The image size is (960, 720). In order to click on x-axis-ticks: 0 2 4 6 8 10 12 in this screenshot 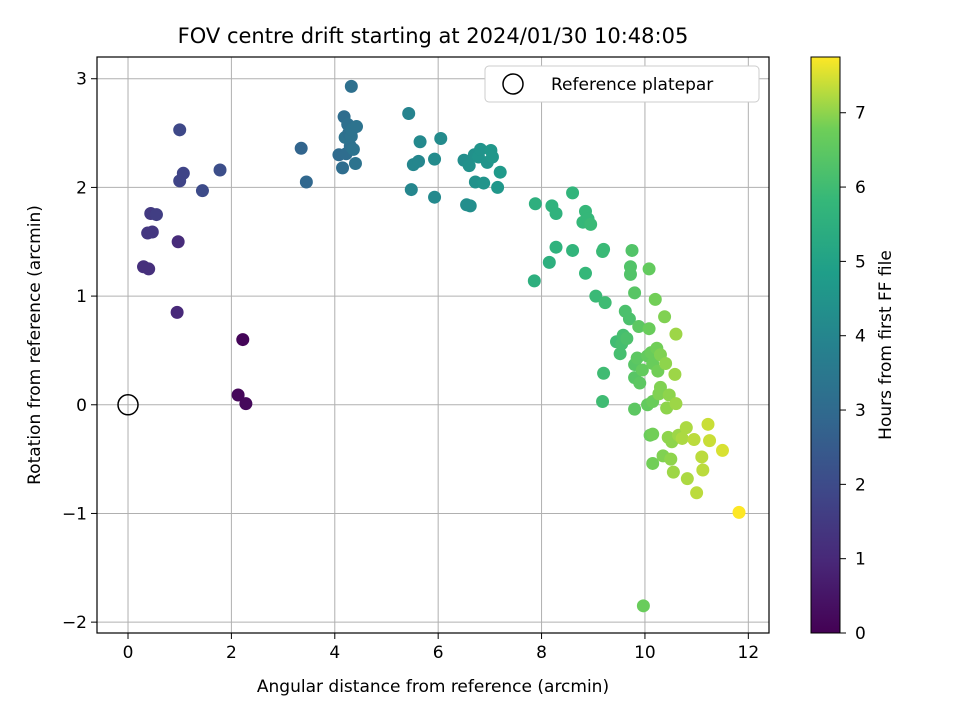, I will do `click(441, 648)`.